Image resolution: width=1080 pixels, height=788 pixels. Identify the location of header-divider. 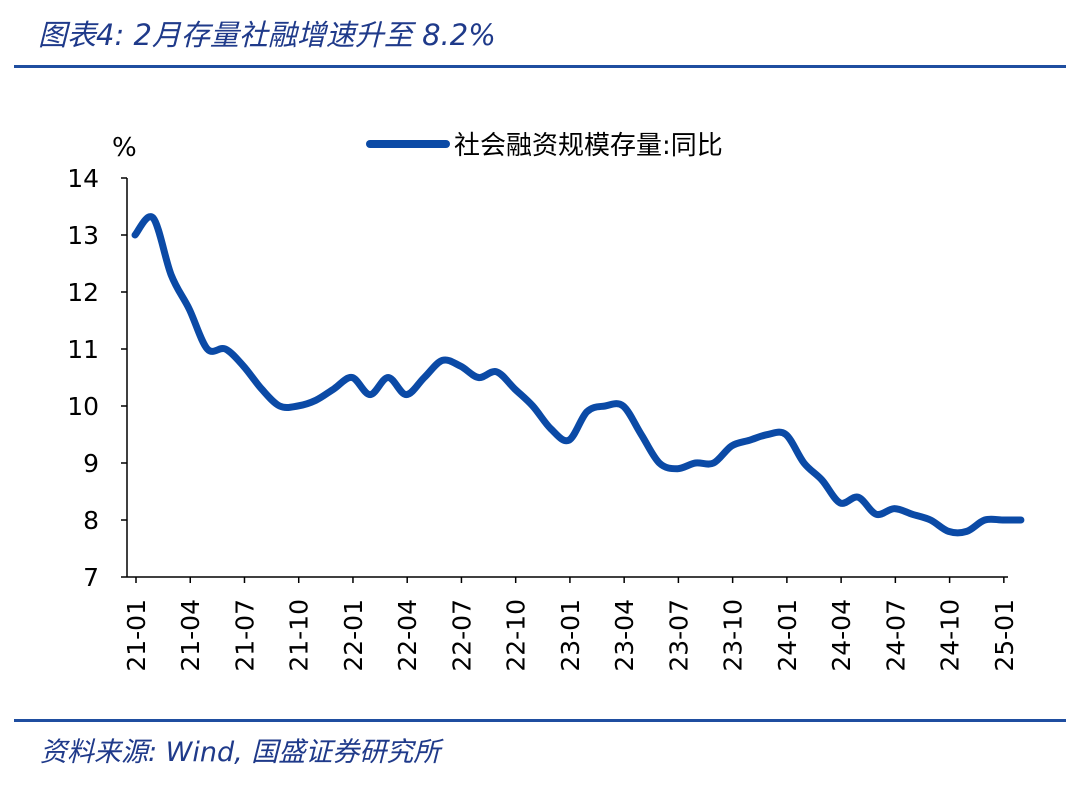
(540, 66).